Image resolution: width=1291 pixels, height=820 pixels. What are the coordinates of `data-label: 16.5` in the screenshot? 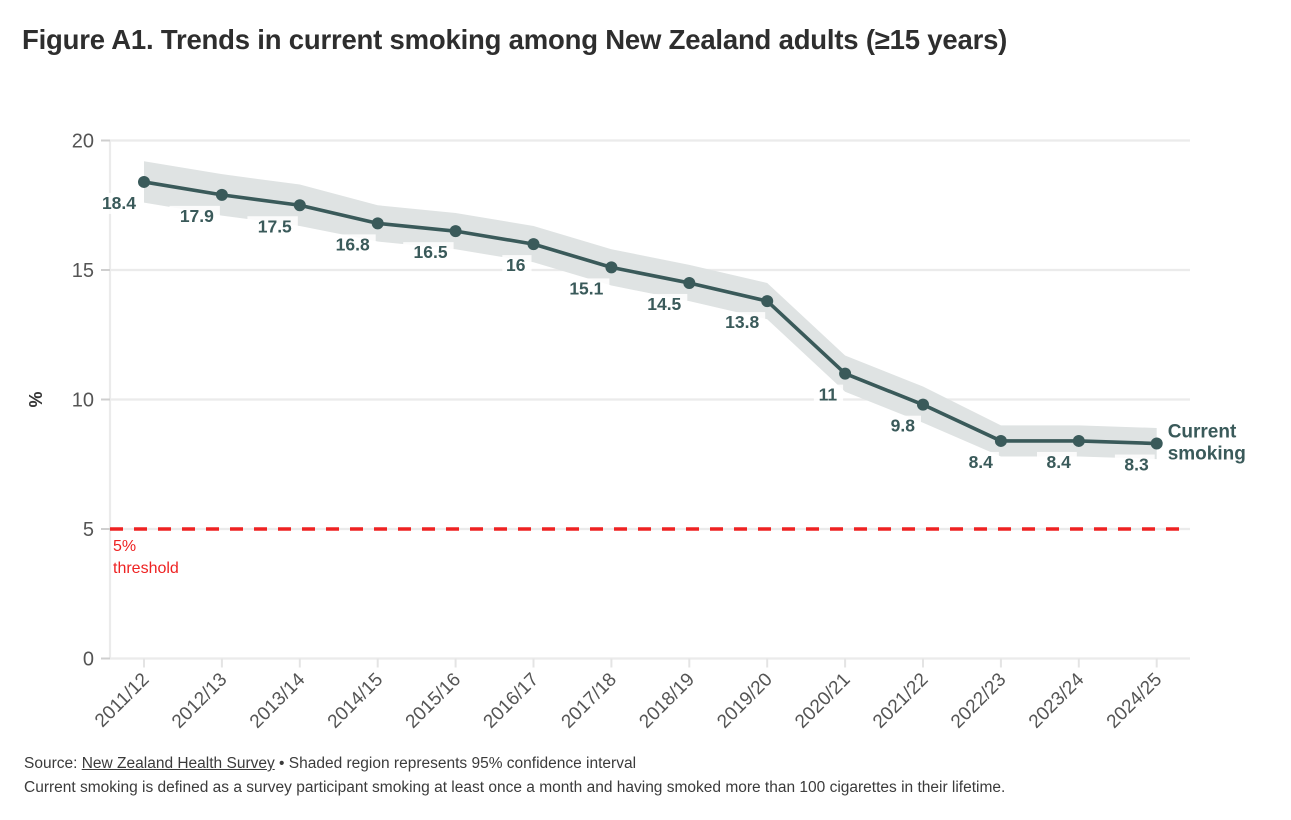 It's located at (431, 252).